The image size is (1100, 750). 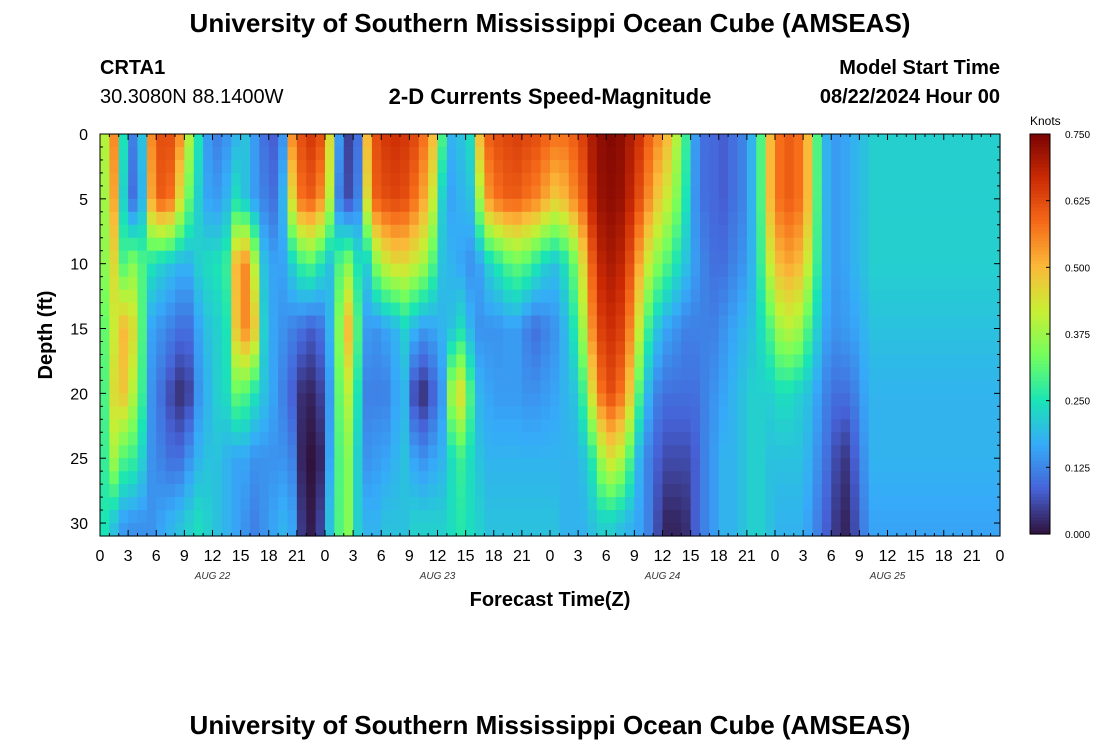 I want to click on y-tick-label: 30, so click(x=79, y=524).